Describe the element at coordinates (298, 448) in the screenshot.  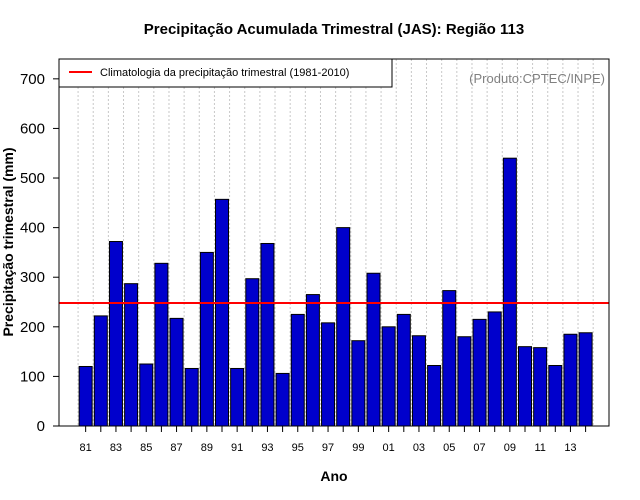
I see `x-tick-label: 95` at that location.